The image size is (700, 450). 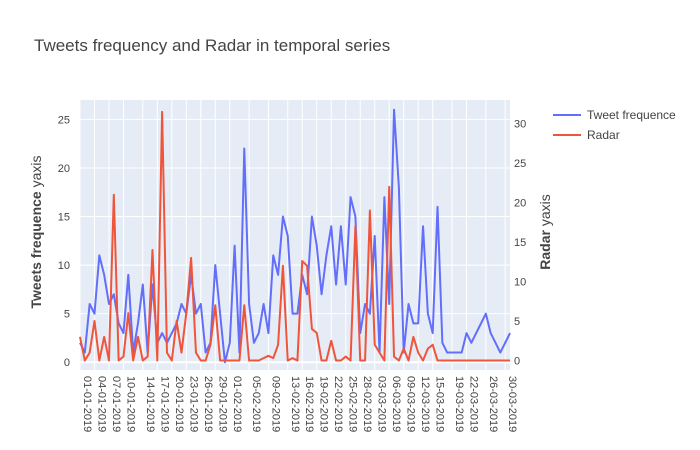 What do you see at coordinates (256, 404) in the screenshot?
I see `x-tick-label: 05-02-2019` at bounding box center [256, 404].